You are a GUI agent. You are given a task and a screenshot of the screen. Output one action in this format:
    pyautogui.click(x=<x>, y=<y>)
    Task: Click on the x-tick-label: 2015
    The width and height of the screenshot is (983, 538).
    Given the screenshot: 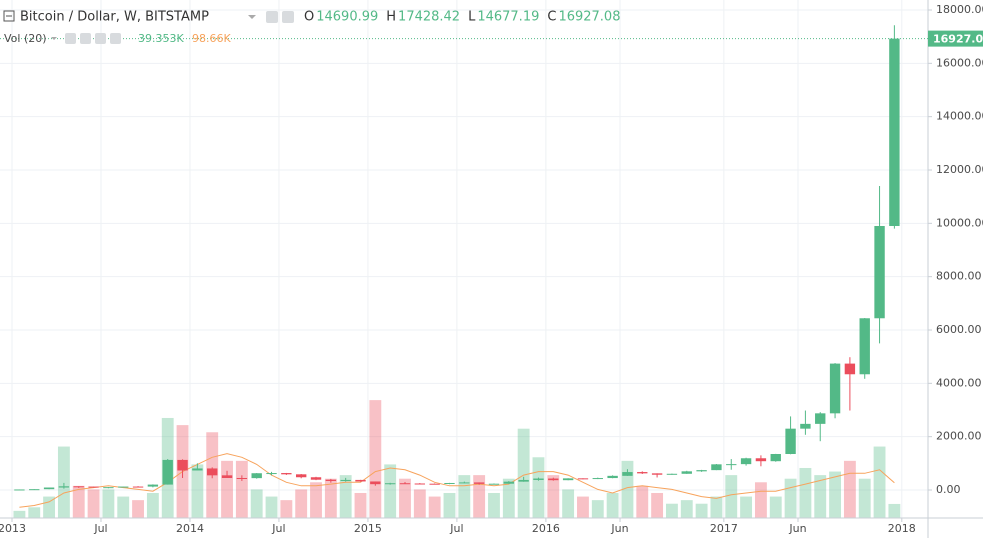 What is the action you would take?
    pyautogui.click(x=368, y=528)
    